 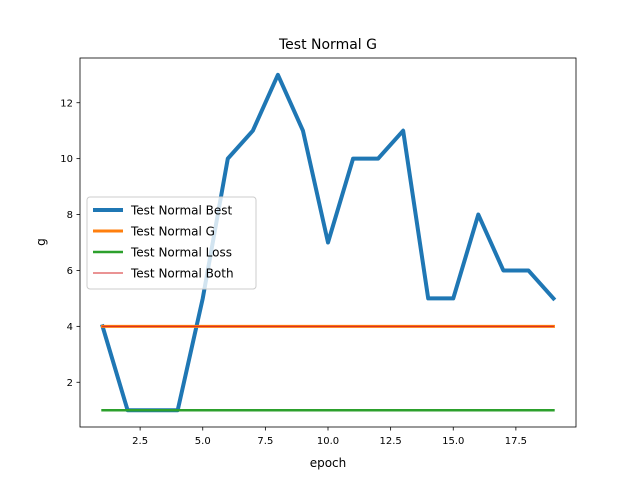 I want to click on y-tick-label: 12, so click(x=66, y=103).